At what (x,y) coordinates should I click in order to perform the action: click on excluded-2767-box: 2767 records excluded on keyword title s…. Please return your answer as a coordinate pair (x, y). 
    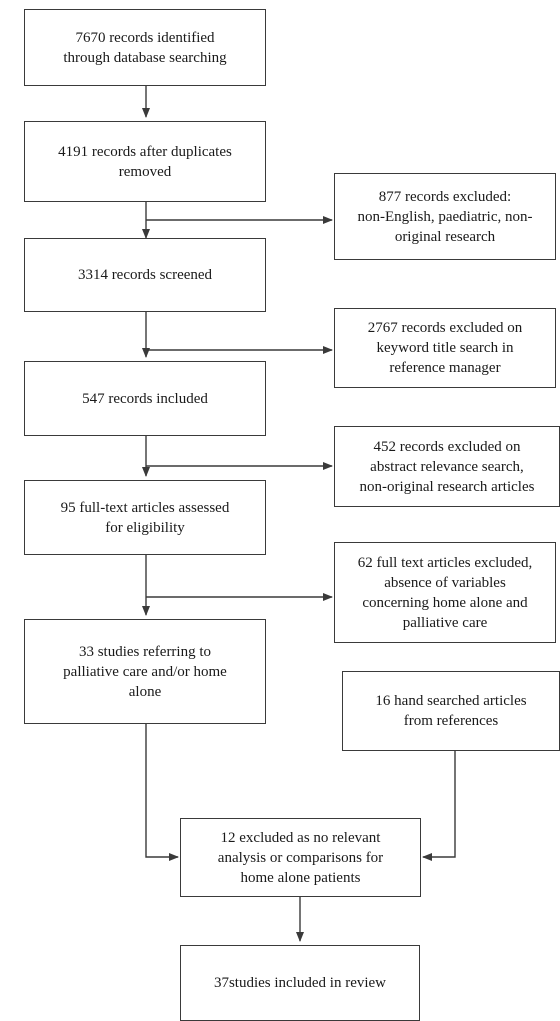
    Looking at the image, I should click on (445, 348).